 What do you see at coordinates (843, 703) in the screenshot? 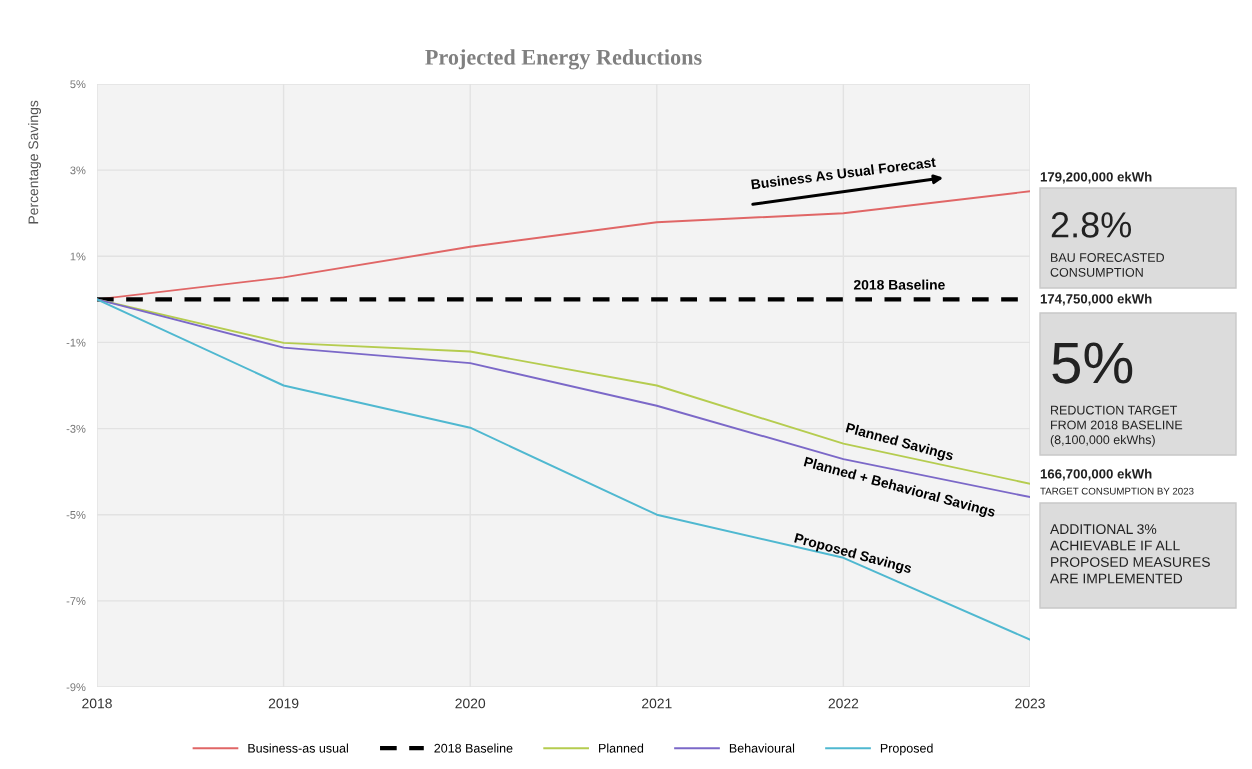
I see `x-tick-label: 2022` at bounding box center [843, 703].